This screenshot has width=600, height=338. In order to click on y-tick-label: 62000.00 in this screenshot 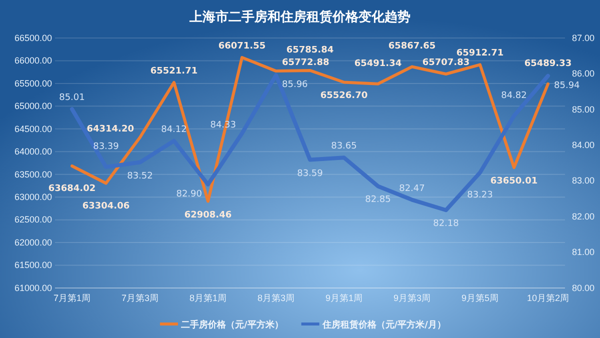, I will do `click(33, 242)`.